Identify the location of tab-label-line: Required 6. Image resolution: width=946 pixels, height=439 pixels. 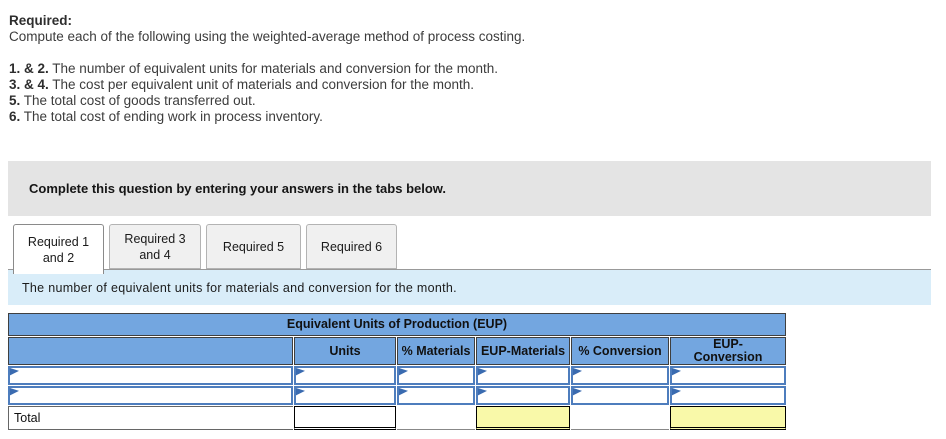
(351, 246).